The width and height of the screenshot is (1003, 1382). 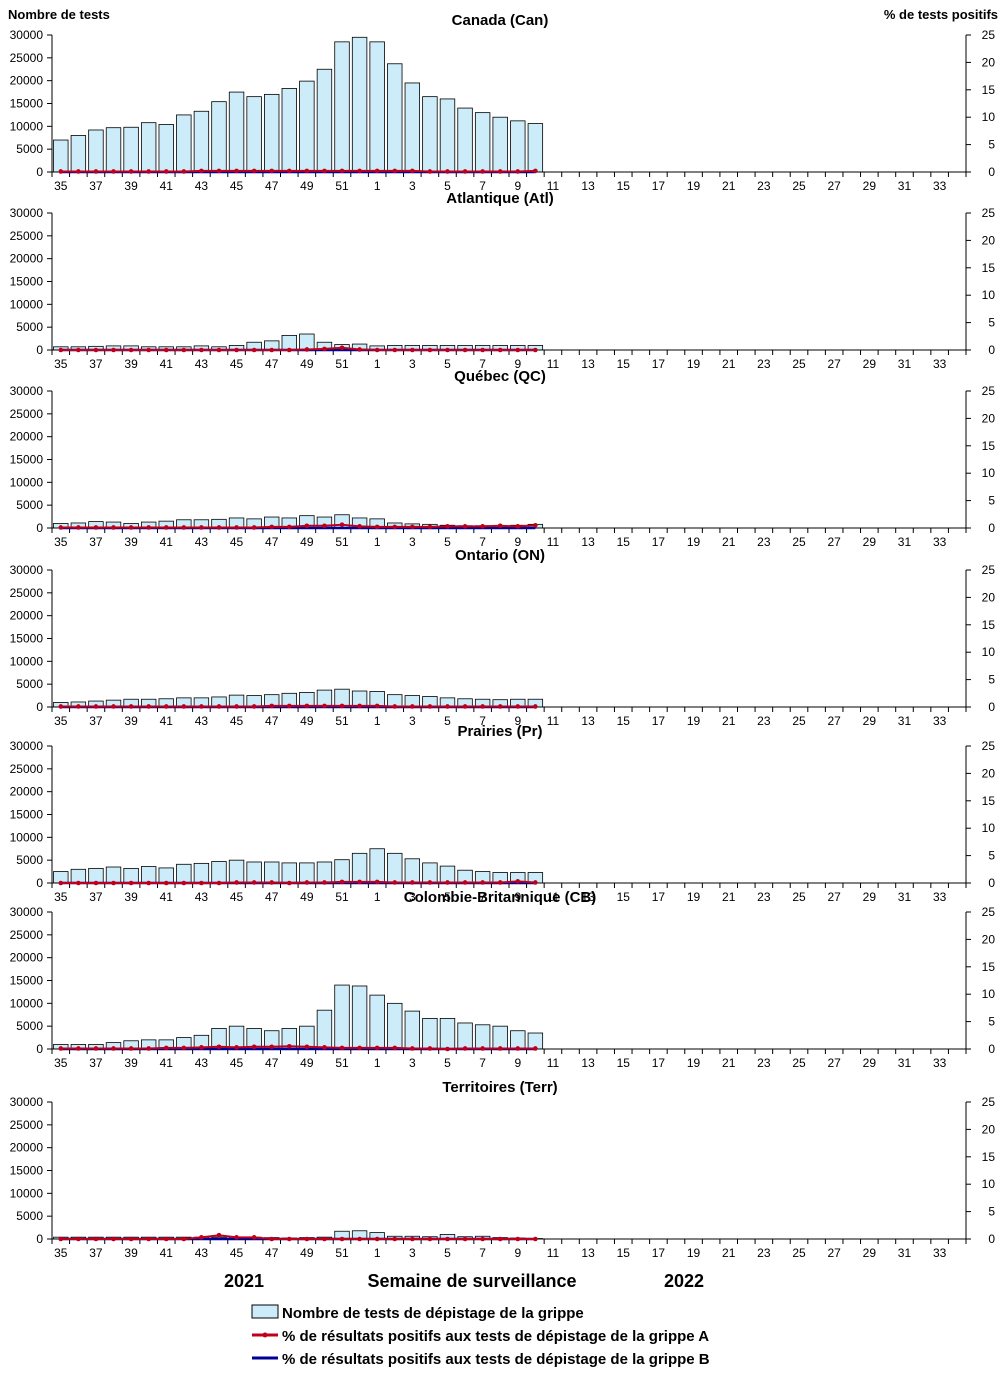 What do you see at coordinates (764, 1253) in the screenshot?
I see `x-tick-label: 23` at bounding box center [764, 1253].